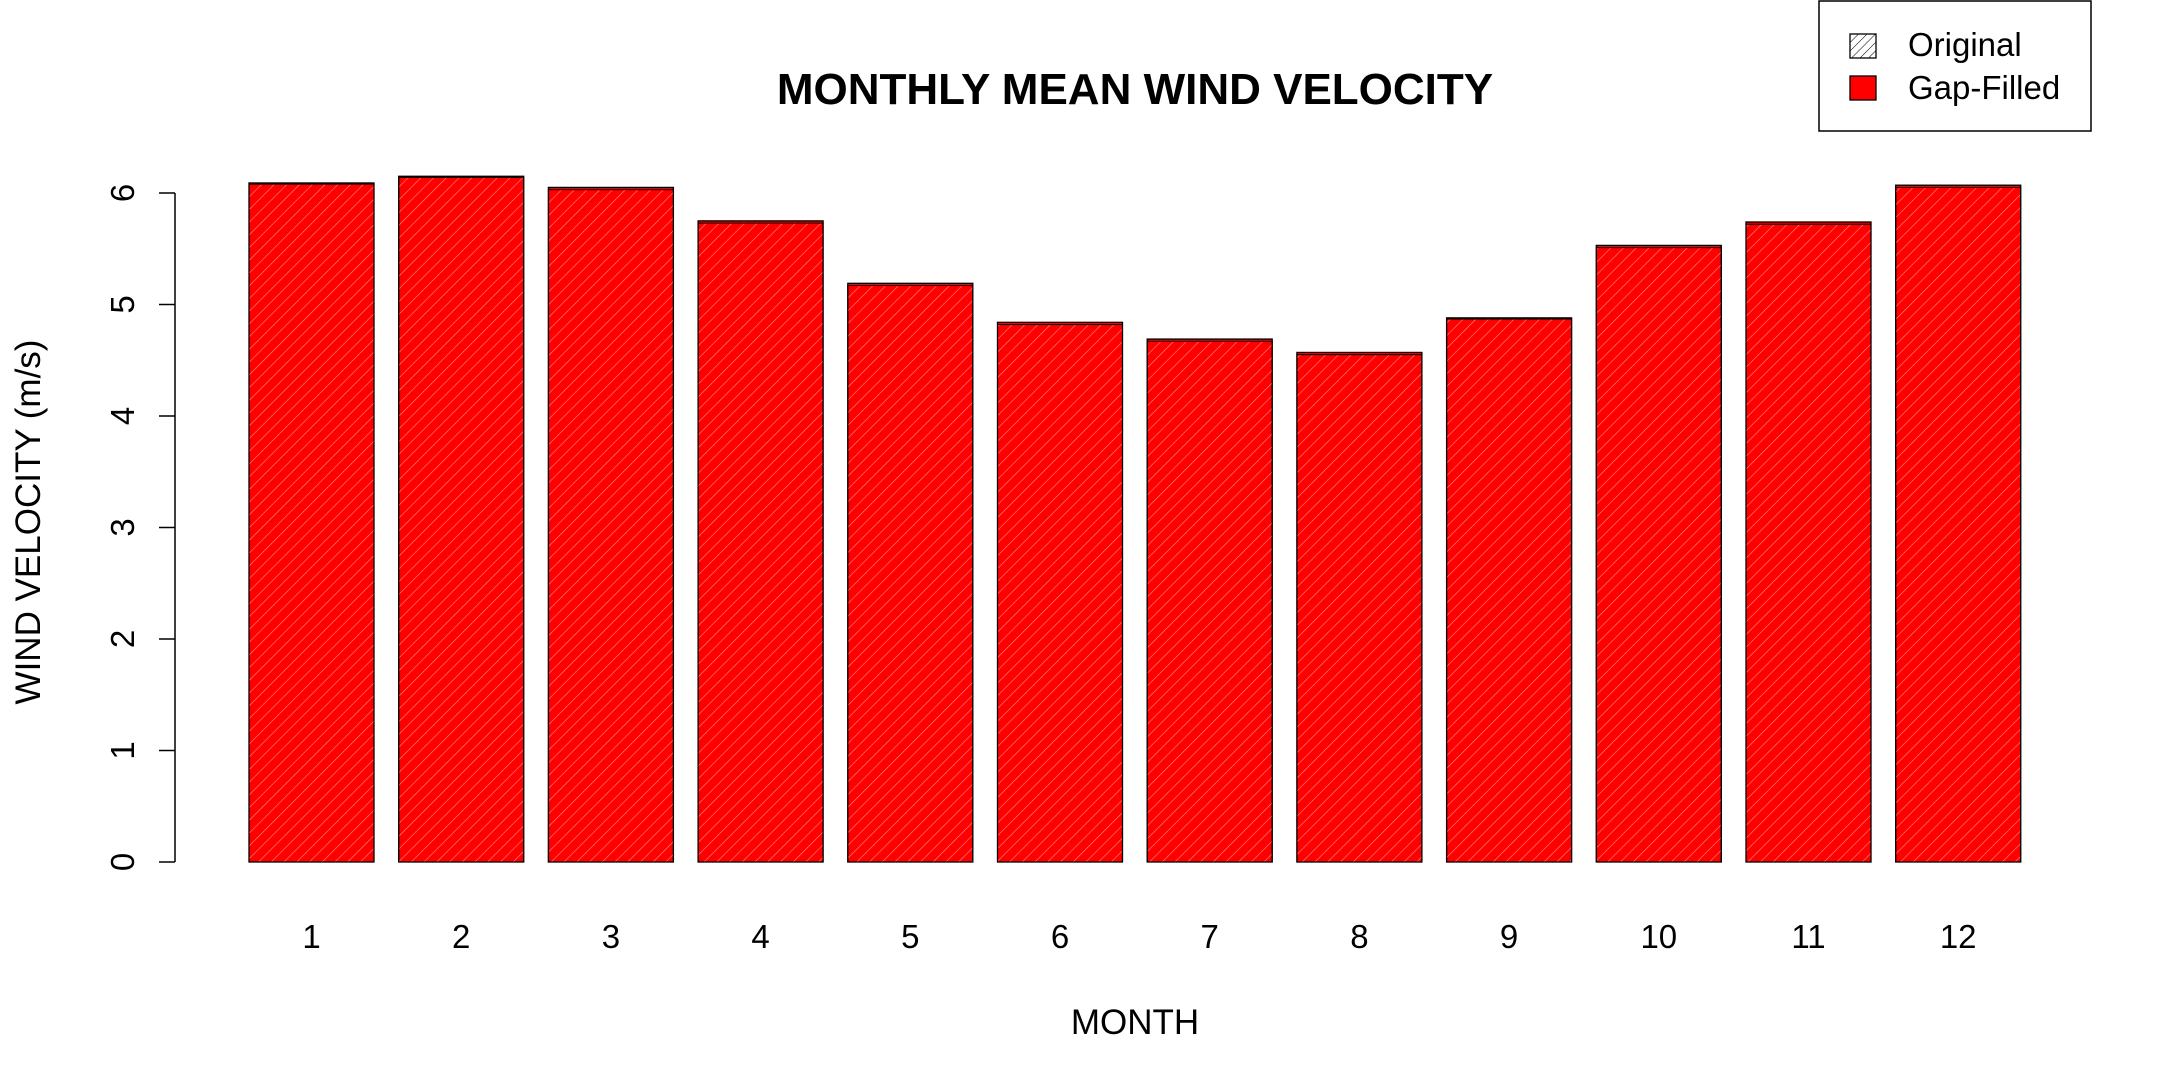 This screenshot has width=2160, height=1080. I want to click on x-tick-label-5: 5, so click(910, 936).